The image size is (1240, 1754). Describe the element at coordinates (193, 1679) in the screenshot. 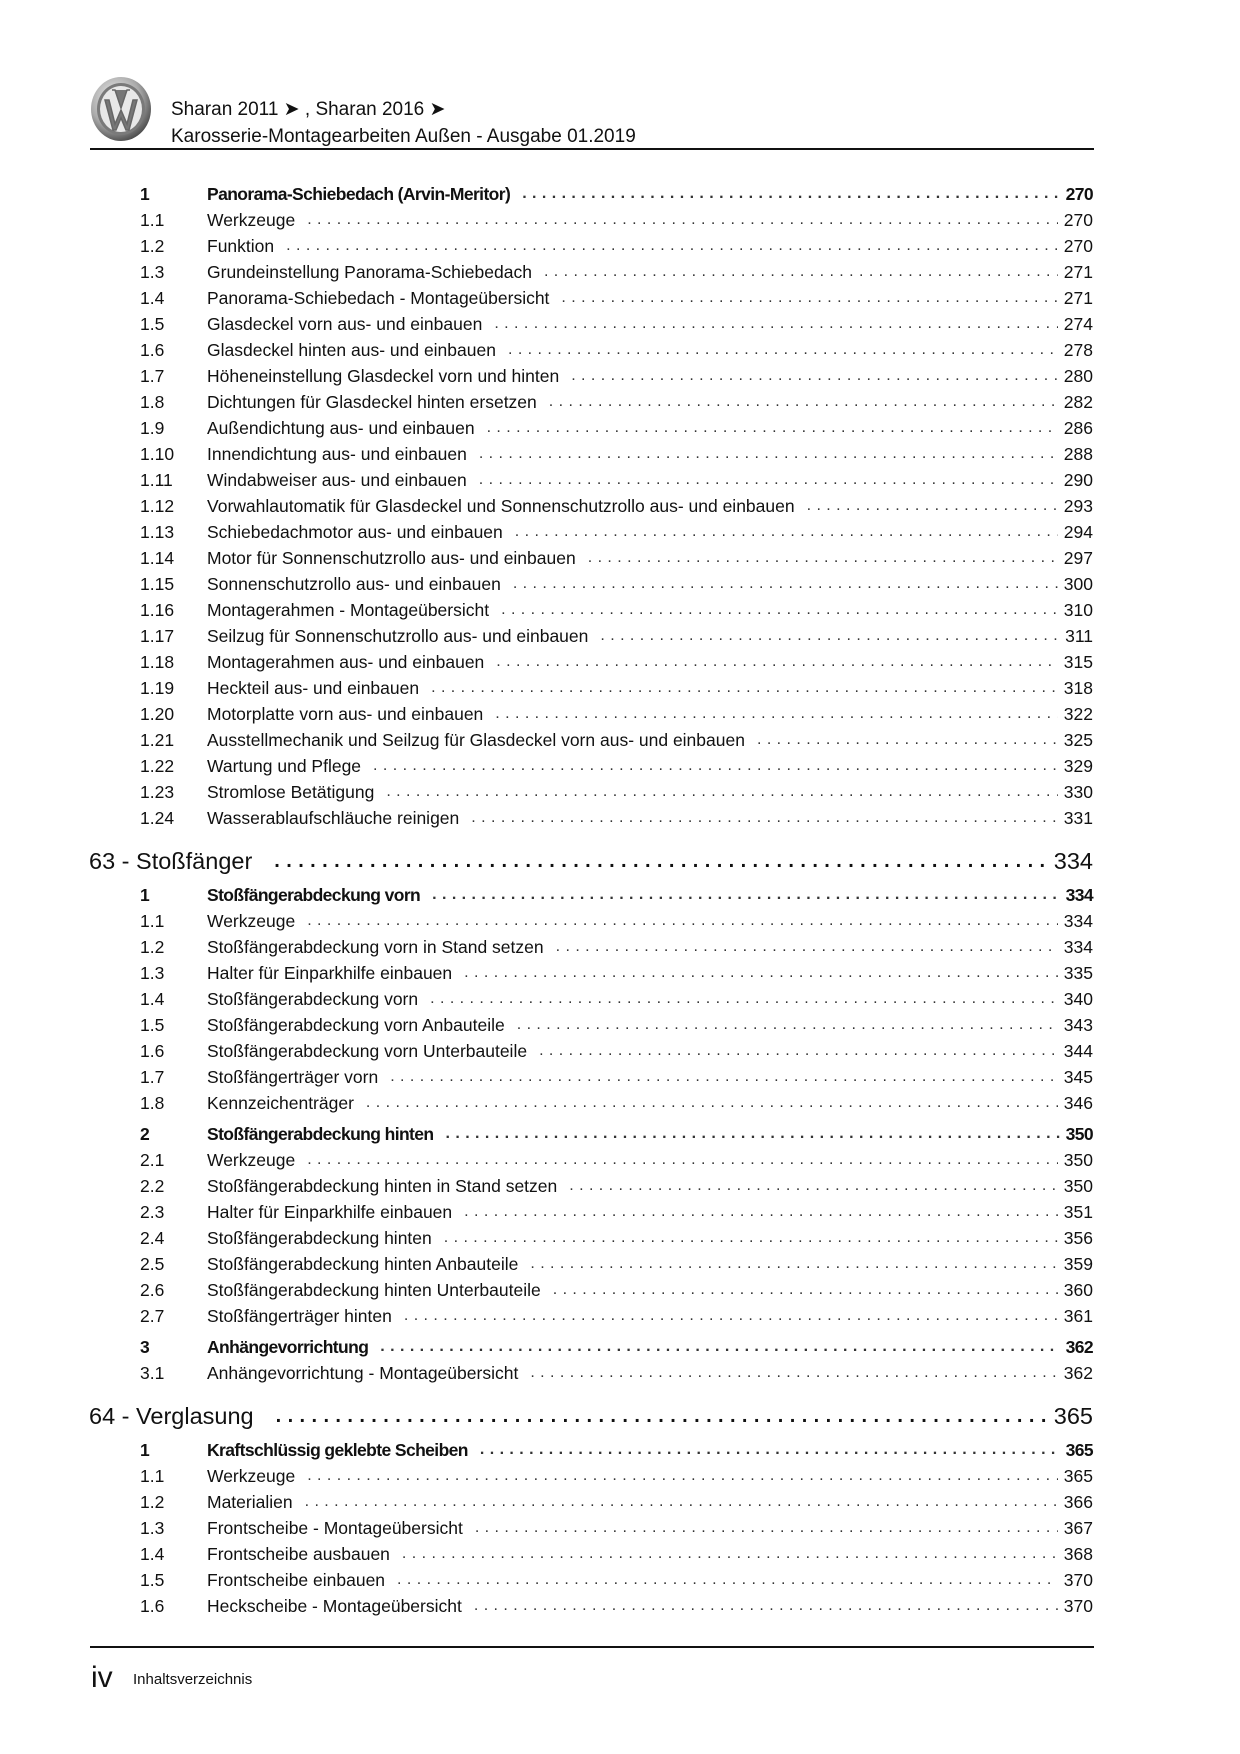

I see `footer-label: Inhaltsverzeichnis` at that location.